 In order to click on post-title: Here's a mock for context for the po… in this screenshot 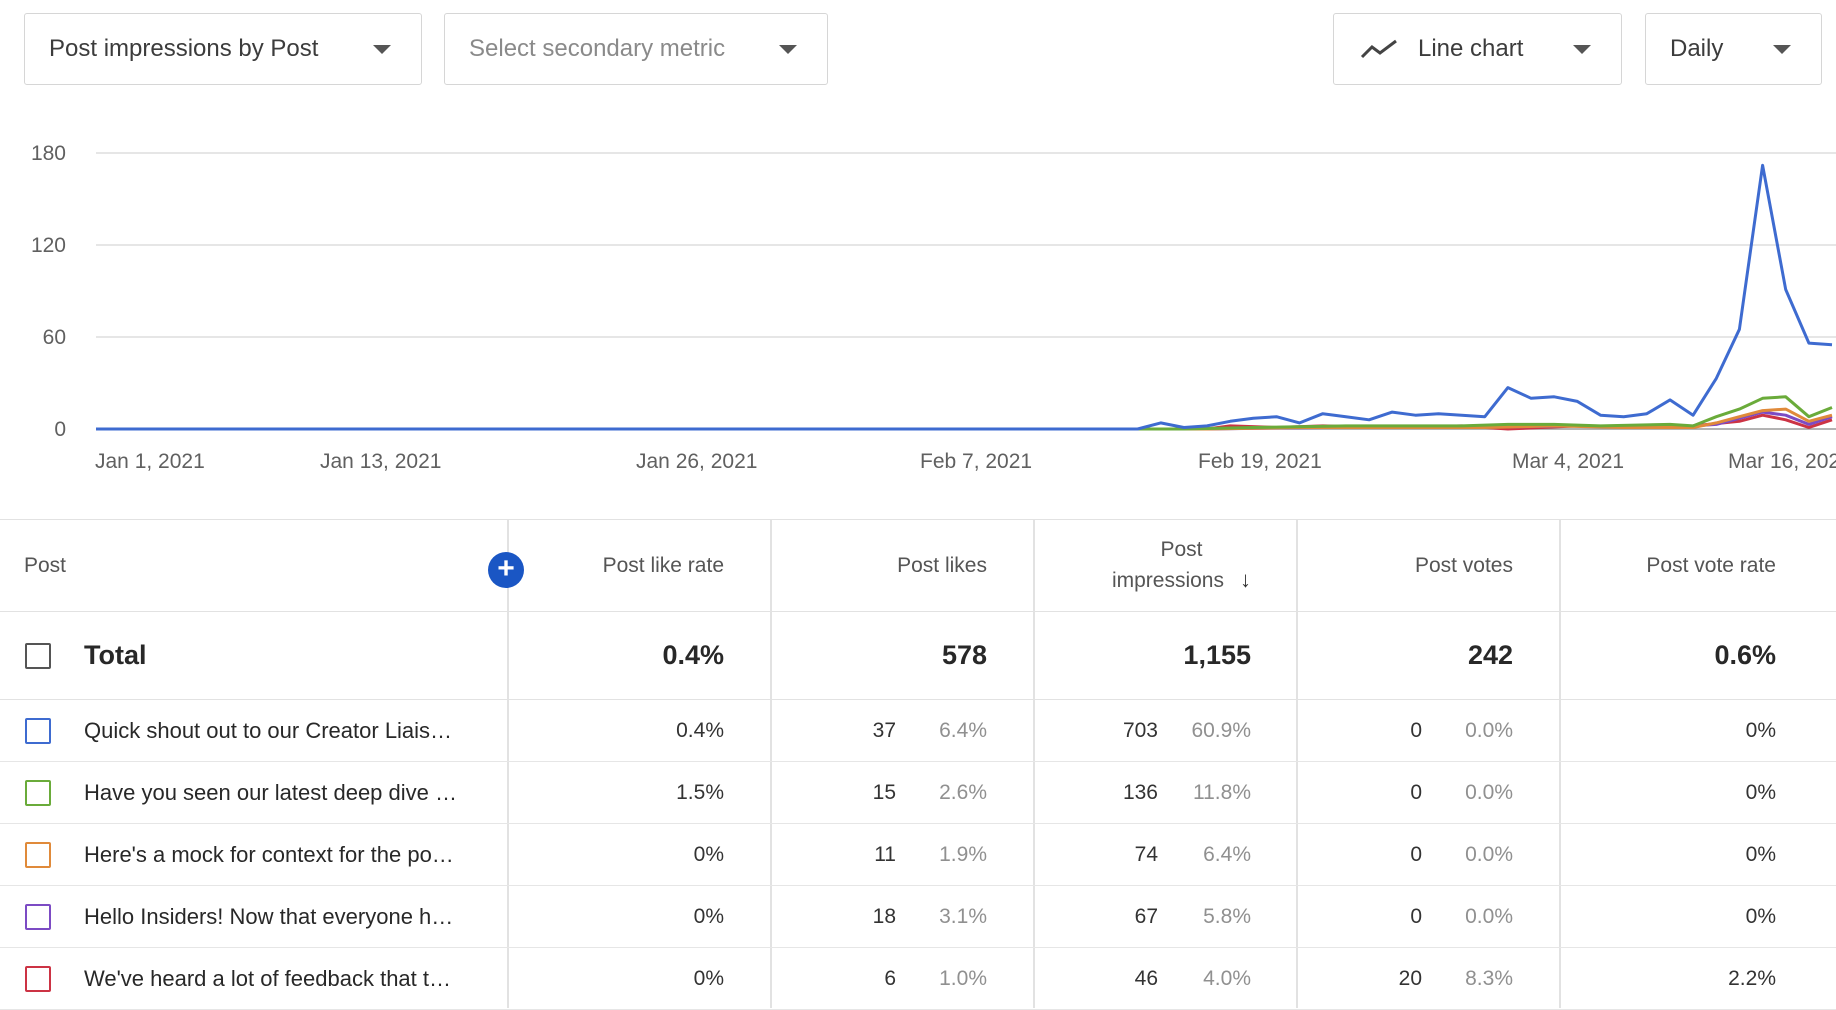, I will do `click(269, 854)`.